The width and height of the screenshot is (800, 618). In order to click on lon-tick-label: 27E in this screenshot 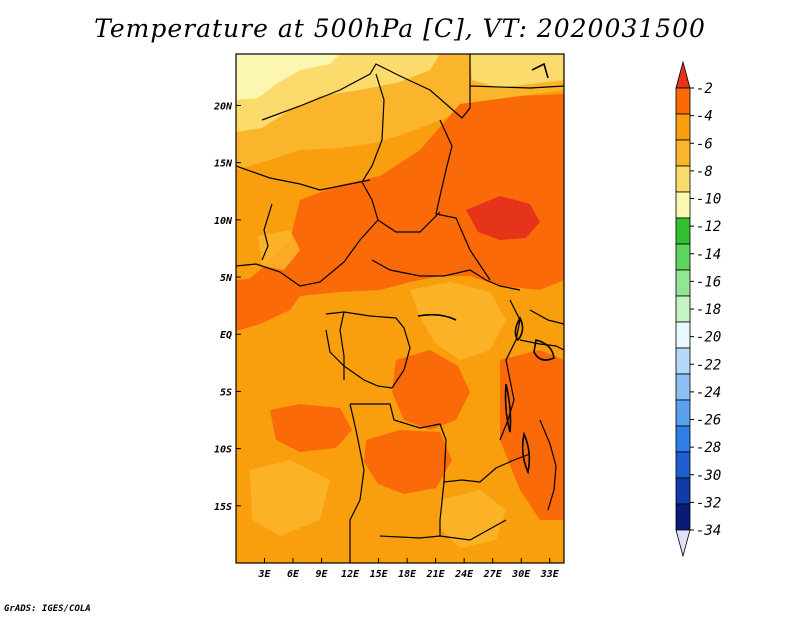, I will do `click(493, 574)`.